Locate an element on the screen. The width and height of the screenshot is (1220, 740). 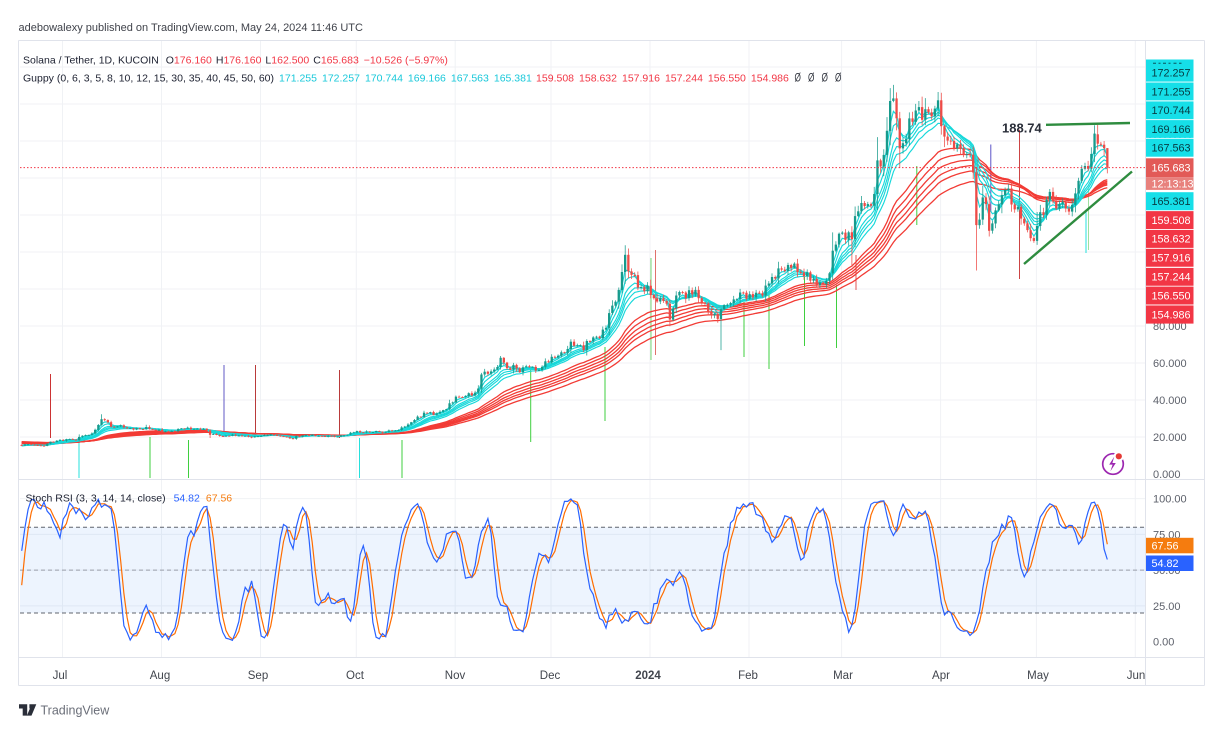
svg-text: 172.257 is located at coordinates (1171, 74).